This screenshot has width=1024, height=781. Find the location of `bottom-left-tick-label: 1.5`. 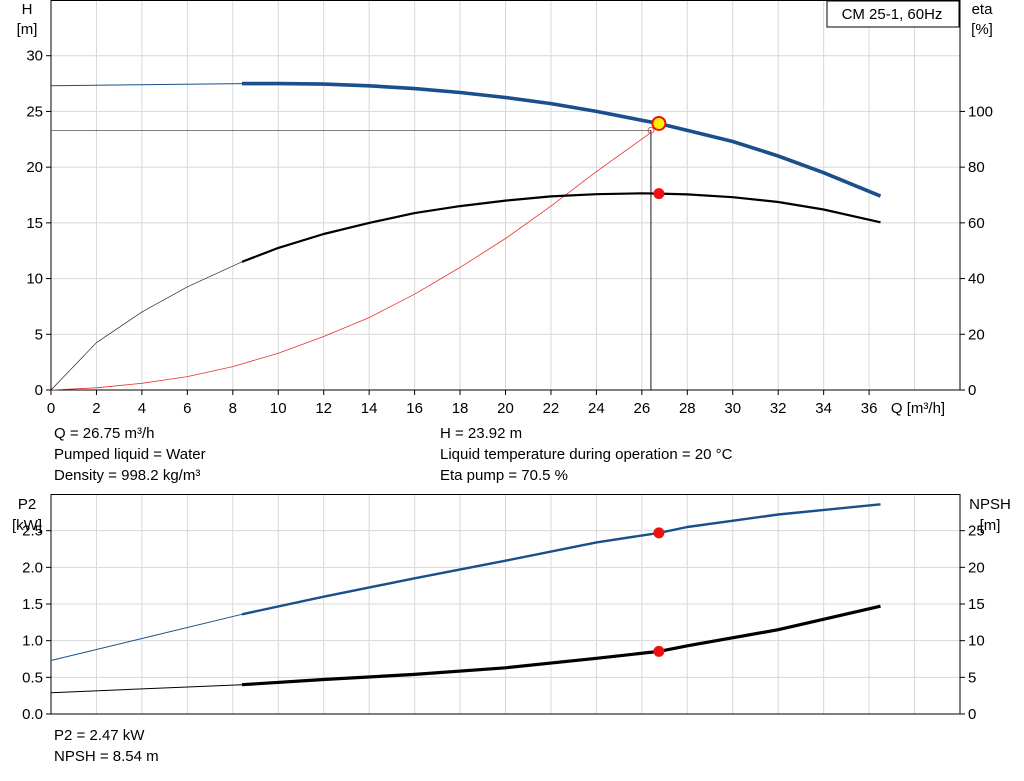

bottom-left-tick-label: 1.5 is located at coordinates (32, 604).